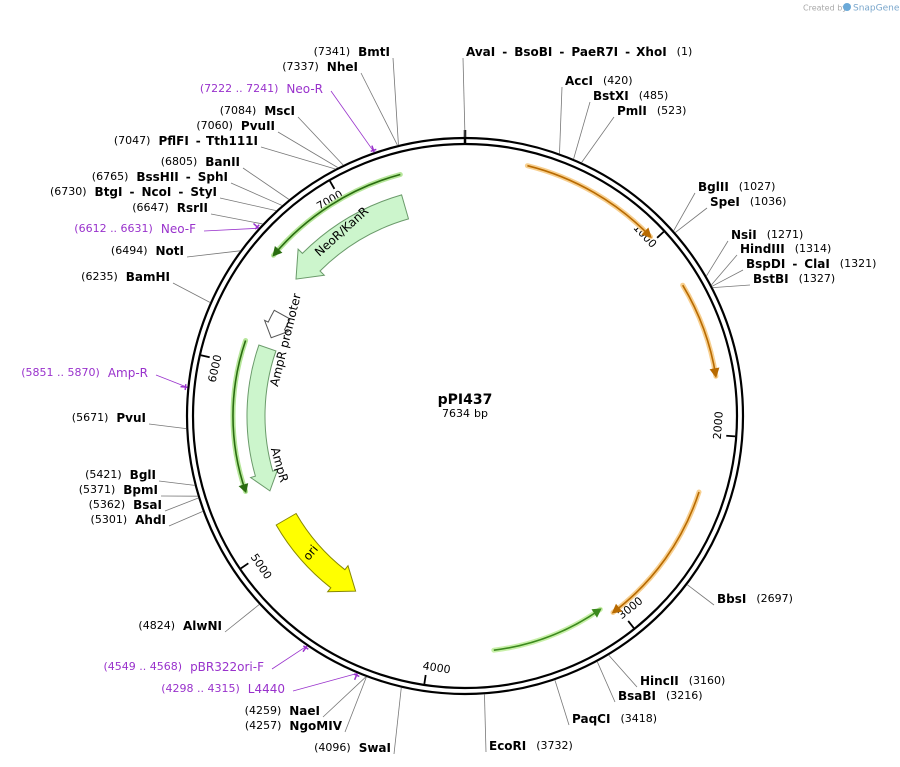 This screenshot has height=767, width=900. What do you see at coordinates (813, 248) in the screenshot?
I see `site-position: (1314)` at bounding box center [813, 248].